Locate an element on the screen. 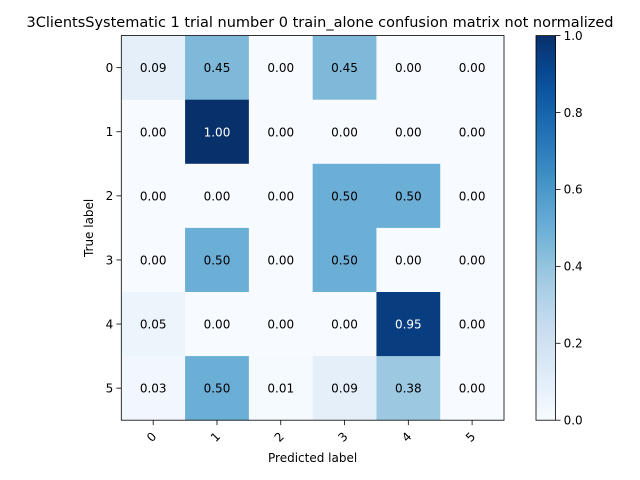 Image resolution: width=640 pixels, height=480 pixels. colorbar-tick-label: 0.8 is located at coordinates (573, 113).